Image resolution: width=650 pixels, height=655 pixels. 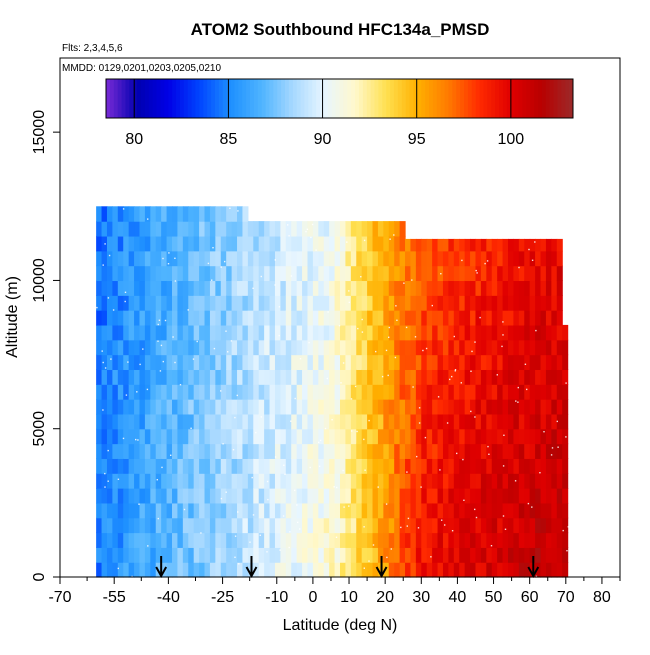 What do you see at coordinates (59, 597) in the screenshot?
I see `x-tick-label: -70` at bounding box center [59, 597].